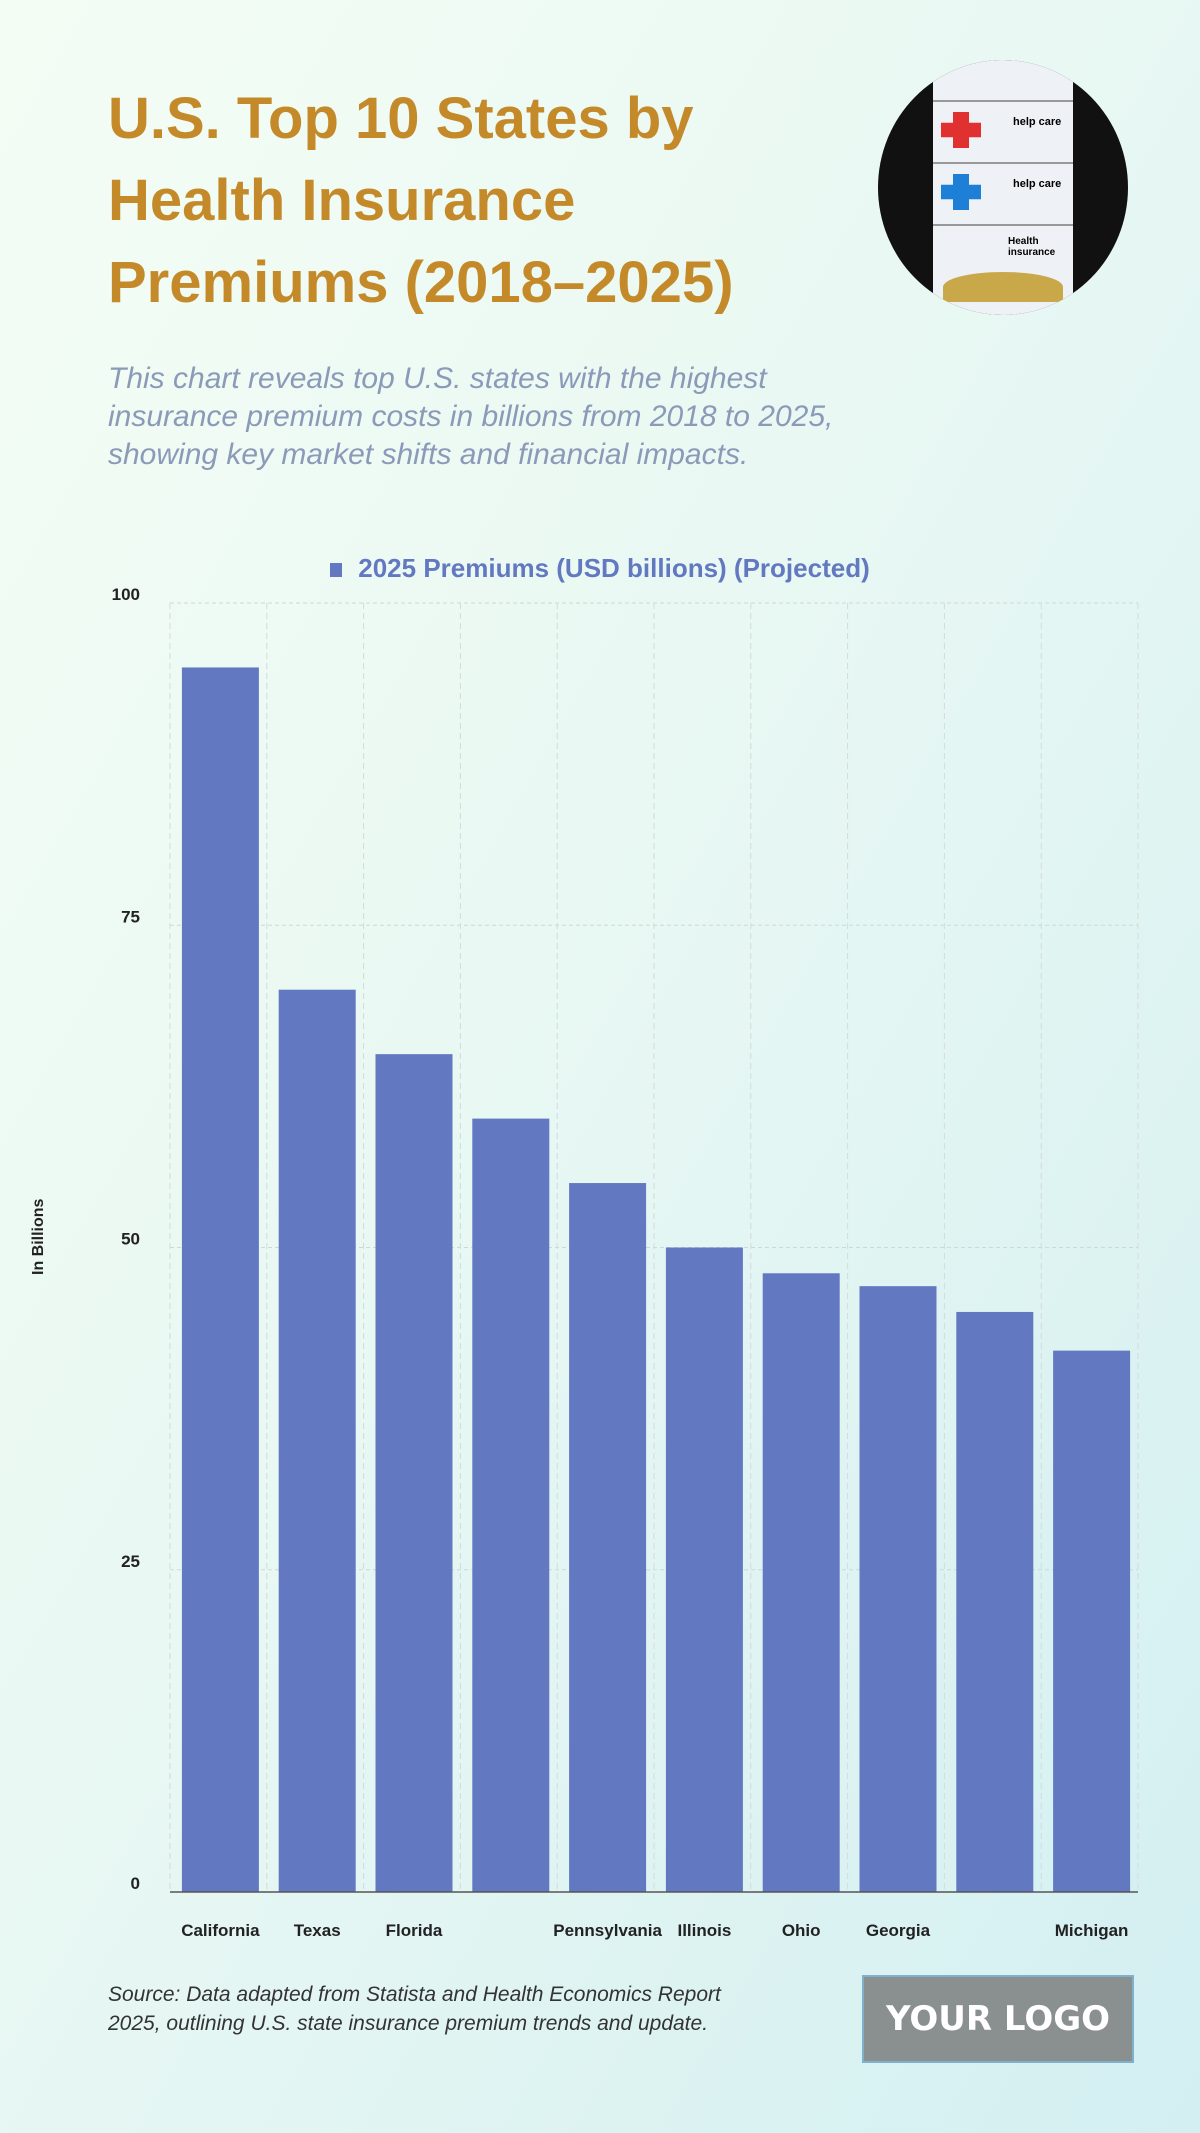 This screenshot has width=1200, height=2133. Describe the element at coordinates (607, 1930) in the screenshot. I see `x-tick-label: Pennsylvania` at that location.